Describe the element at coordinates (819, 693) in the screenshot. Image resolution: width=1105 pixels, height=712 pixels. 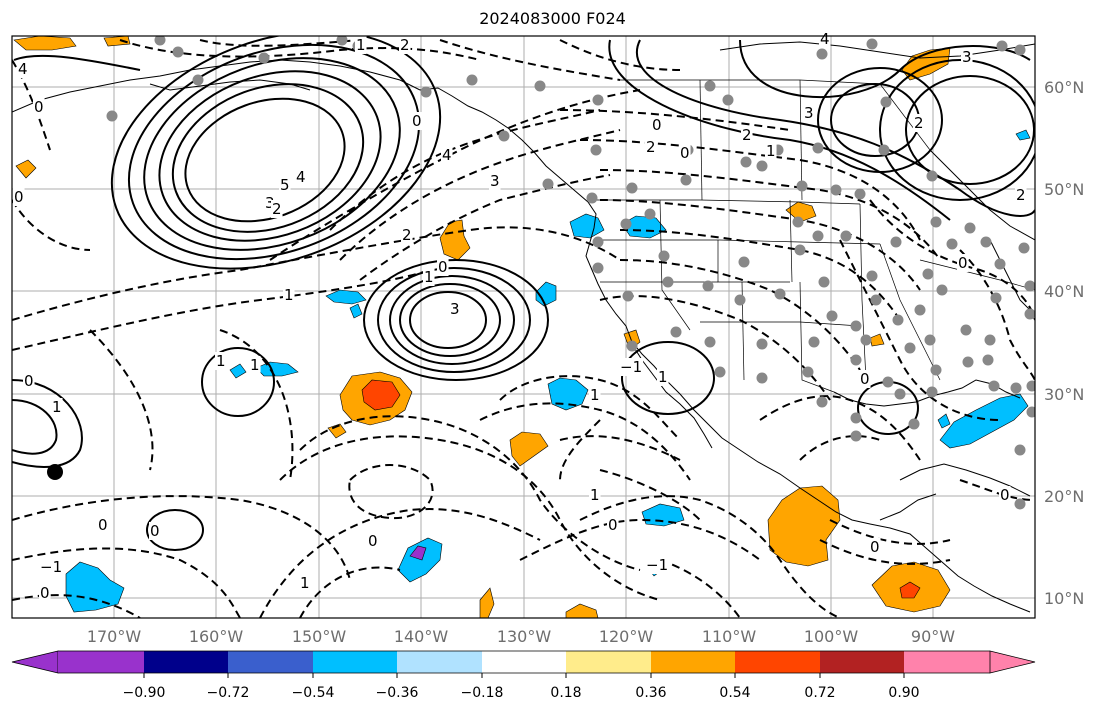
I see `colorbar-tick-label: 0.72` at that location.